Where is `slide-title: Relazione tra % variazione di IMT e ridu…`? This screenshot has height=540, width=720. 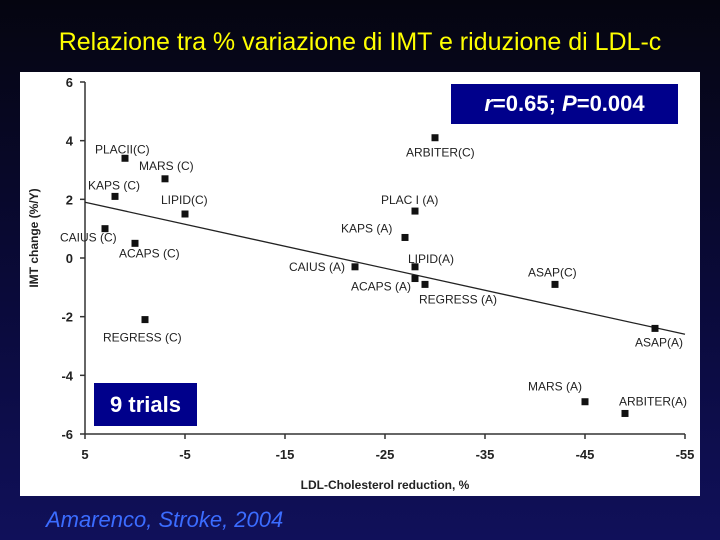 slide-title: Relazione tra % variazione di IMT e ridu… is located at coordinates (360, 42).